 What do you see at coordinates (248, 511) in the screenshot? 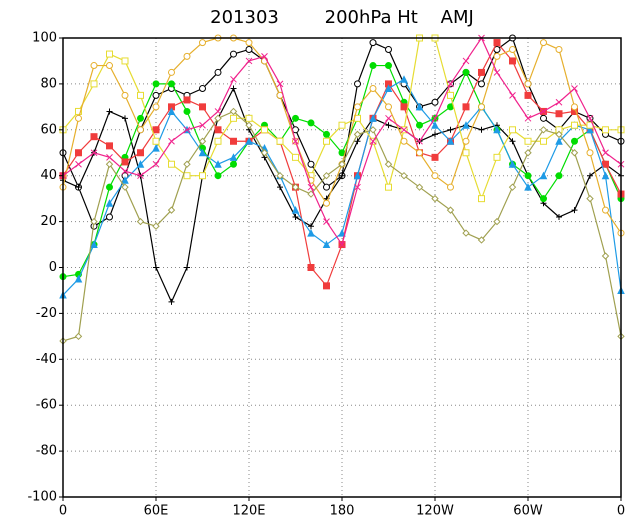
I see `x-tick-label: 120E` at bounding box center [248, 511].